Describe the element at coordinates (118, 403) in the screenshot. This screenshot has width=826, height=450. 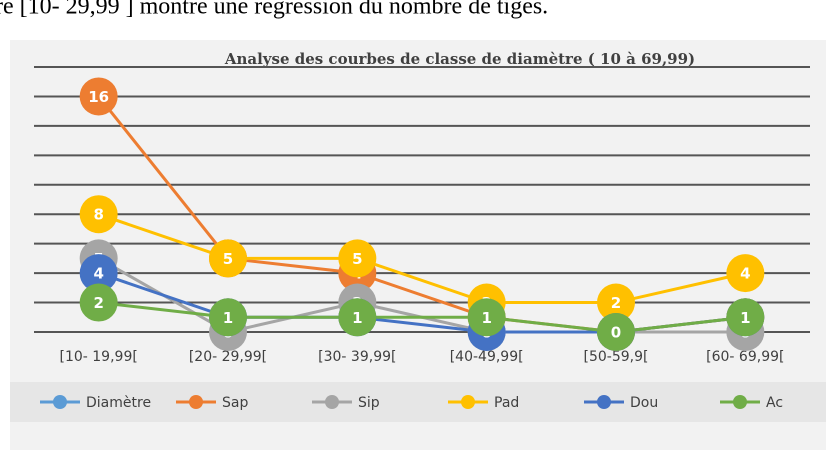
I see `legend-label: Diamètre` at that location.